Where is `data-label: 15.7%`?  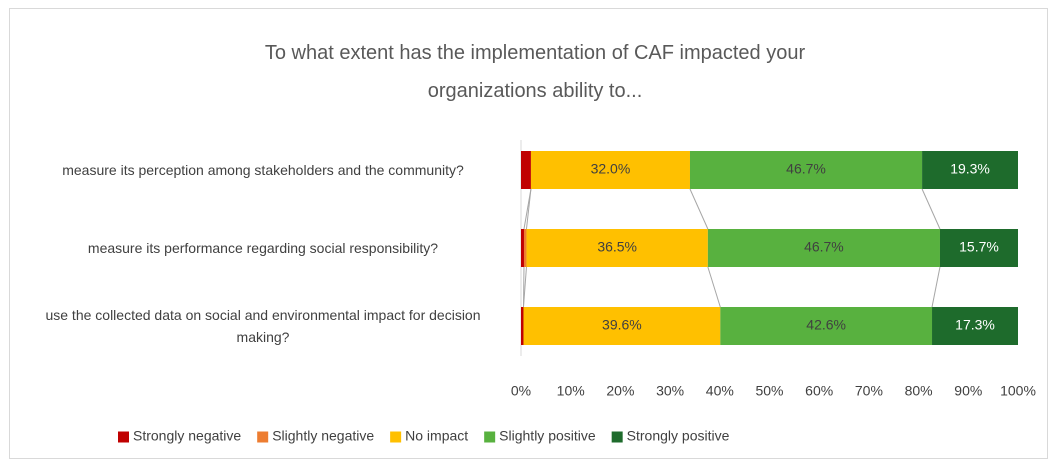
data-label: 15.7% is located at coordinates (979, 247).